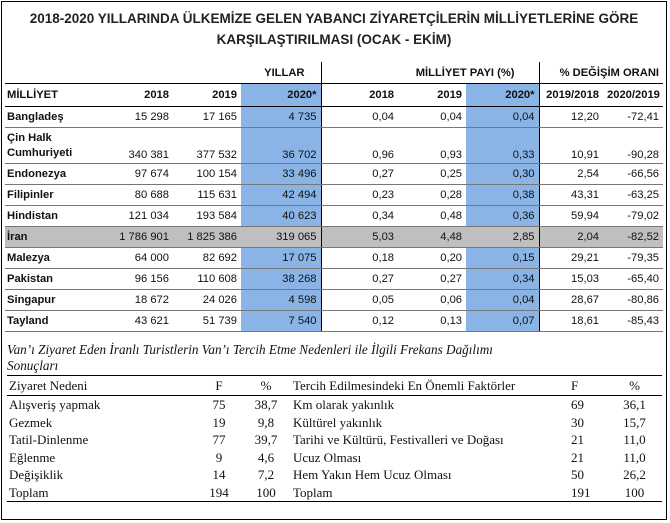  I want to click on nationality-cell: Tayland, so click(51, 321).